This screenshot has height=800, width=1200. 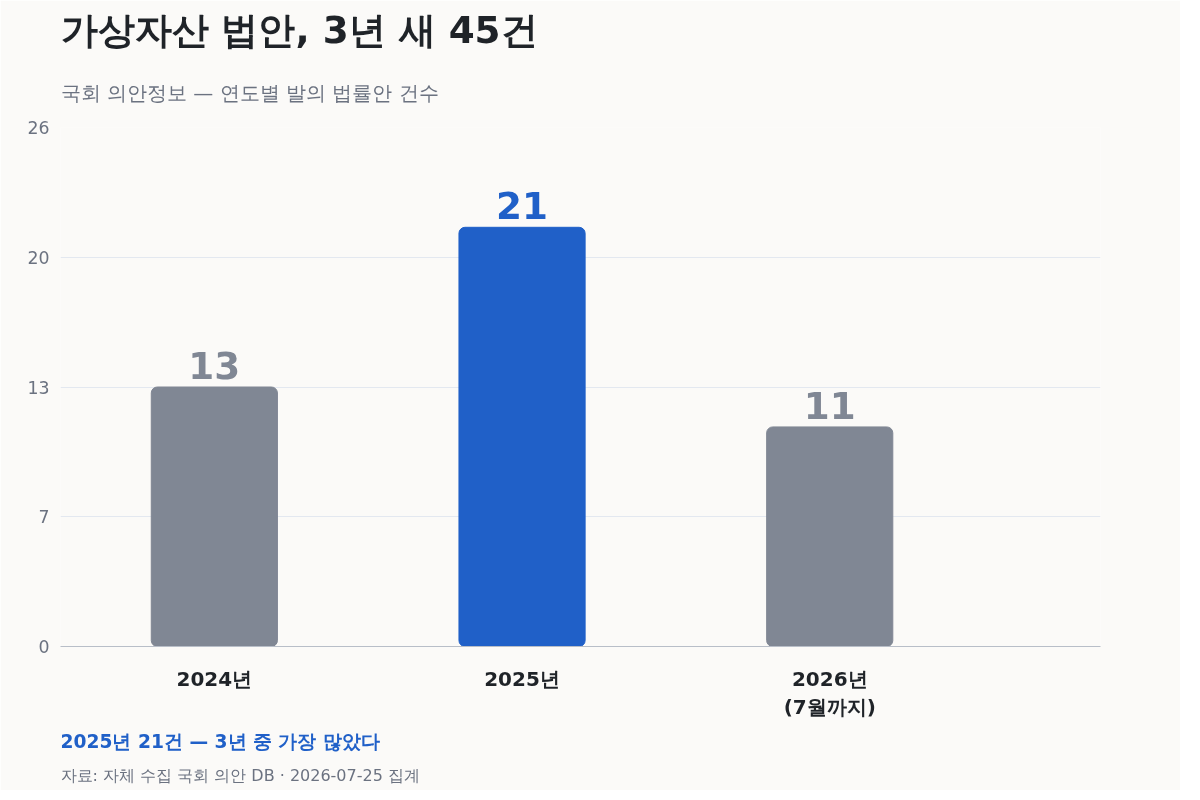 I want to click on data-label: 11, so click(x=829, y=405).